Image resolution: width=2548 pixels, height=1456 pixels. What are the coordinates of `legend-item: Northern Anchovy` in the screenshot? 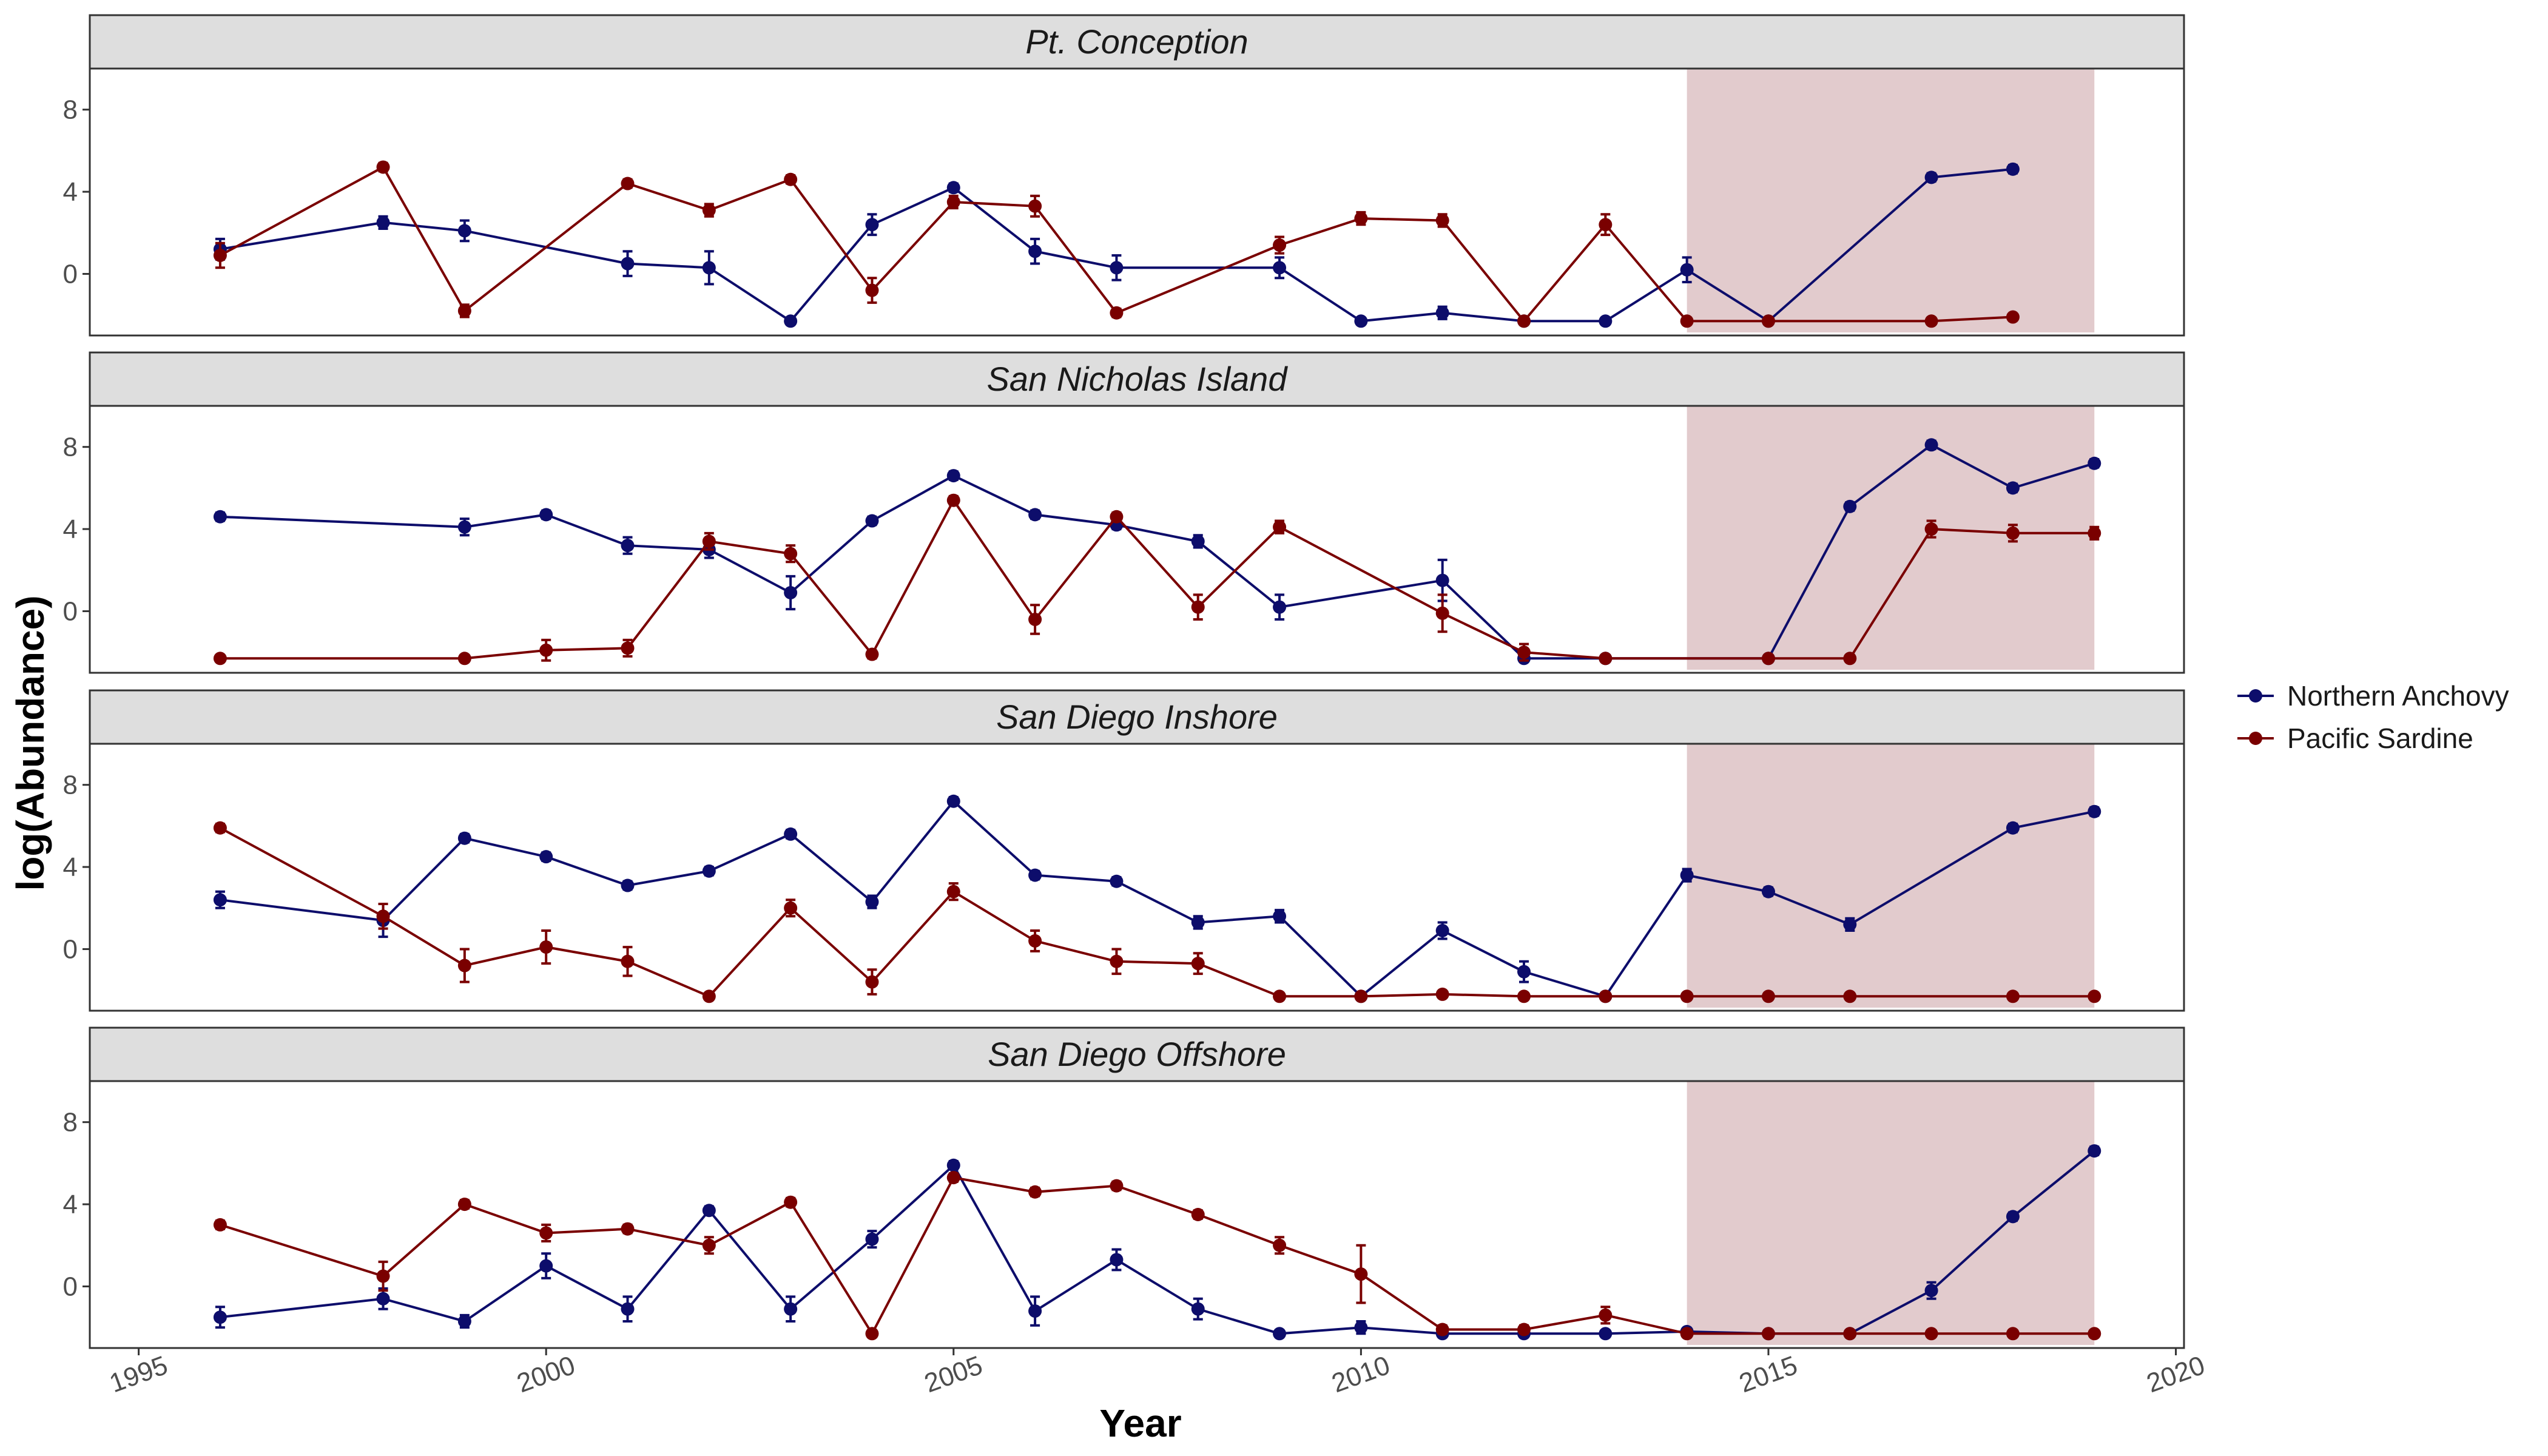 It's located at (2373, 696).